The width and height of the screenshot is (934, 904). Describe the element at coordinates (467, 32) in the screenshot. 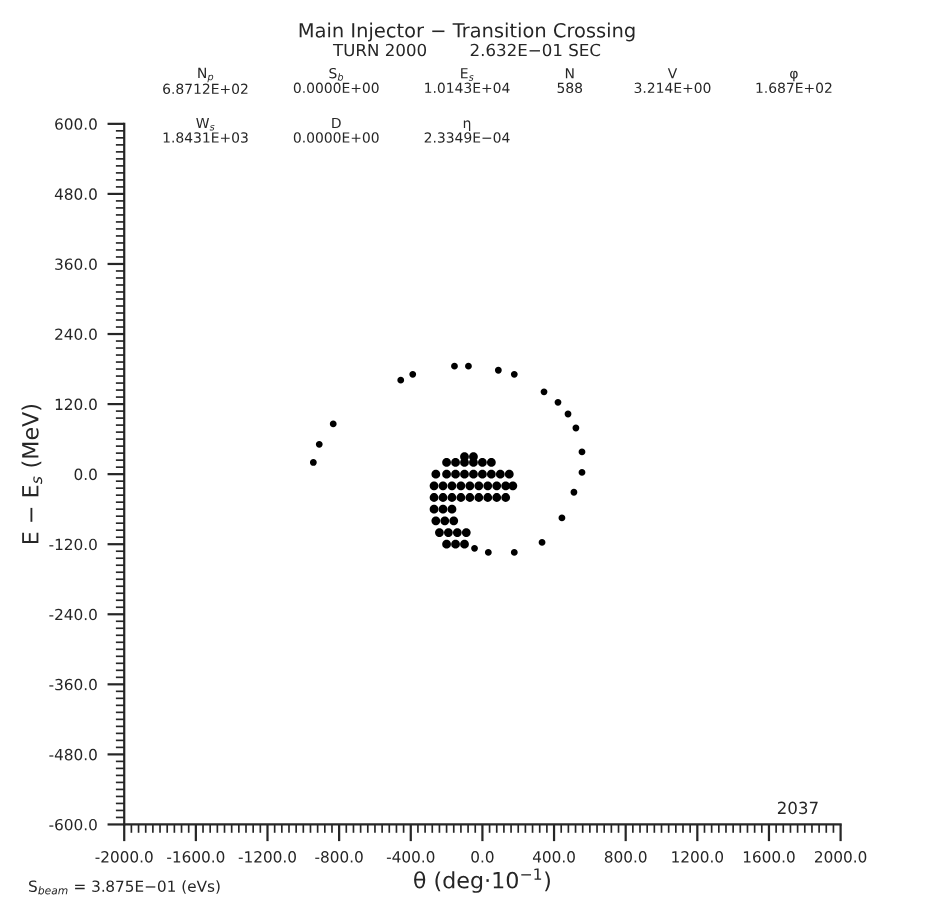

I see `chart-title: Main Injector − Transition Crossing` at that location.